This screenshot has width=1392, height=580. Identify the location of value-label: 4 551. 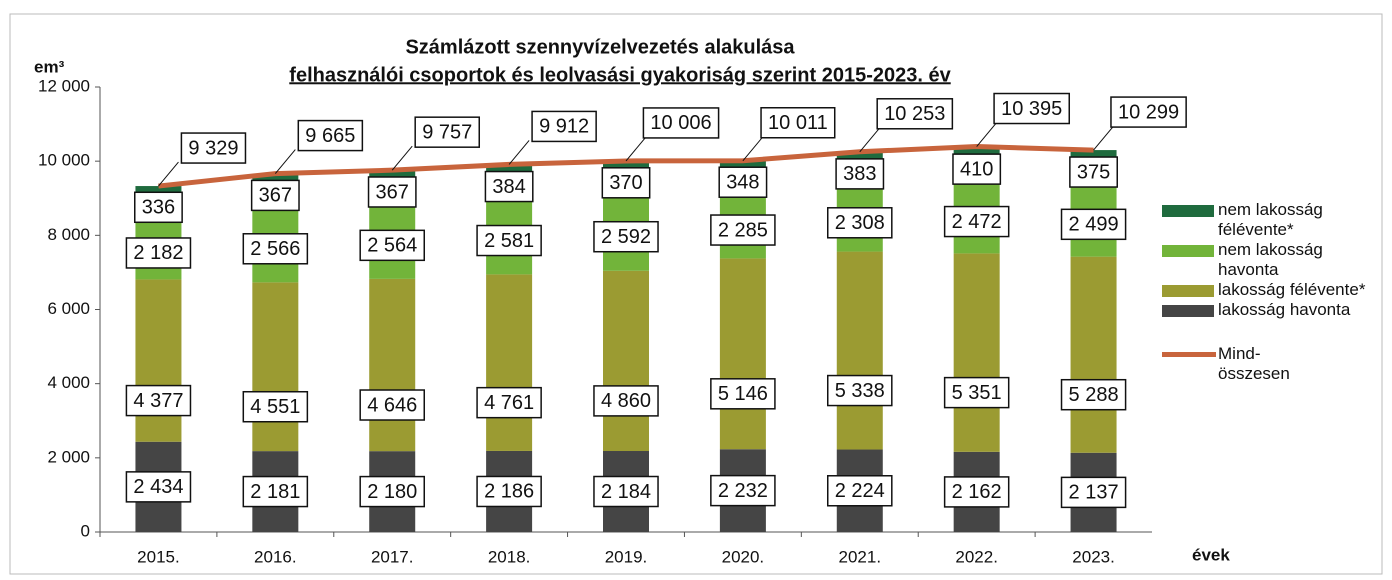
(275, 407).